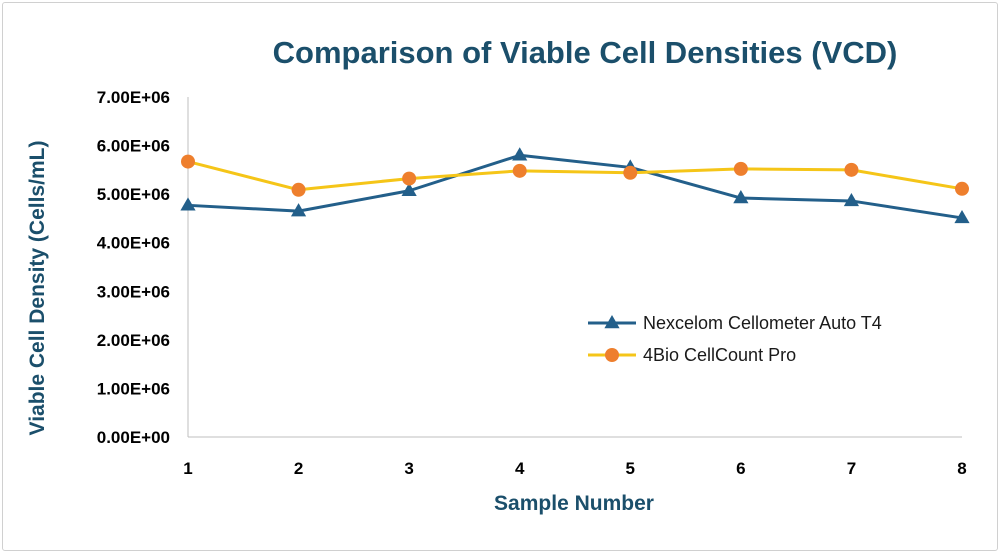  What do you see at coordinates (574, 468) in the screenshot?
I see `x-tick-labels: 1 2 3 4 5 6 7 8` at bounding box center [574, 468].